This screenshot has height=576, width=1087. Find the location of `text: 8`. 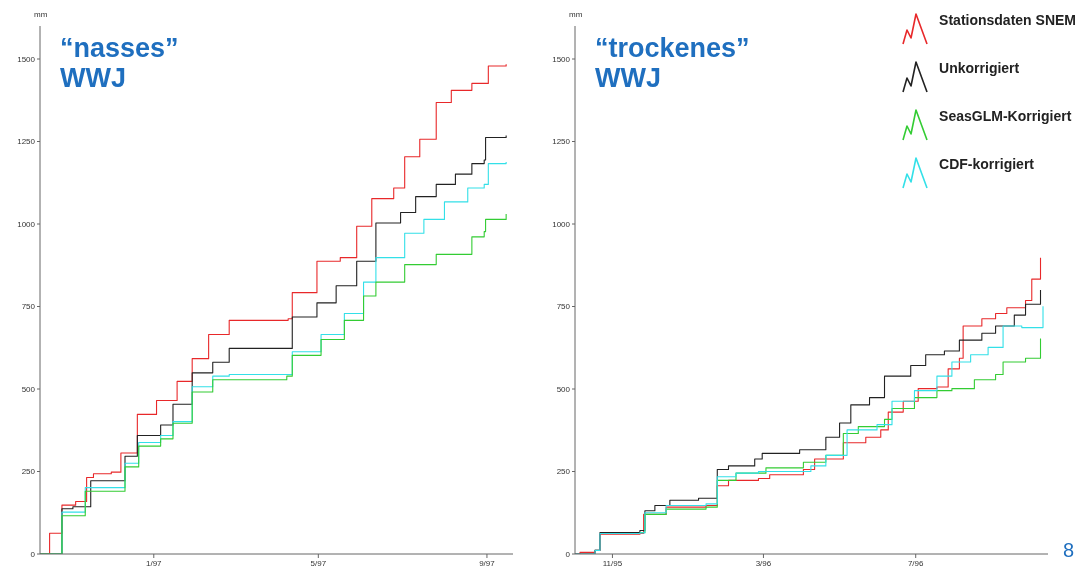

text: 8 is located at coordinates (1068, 550).